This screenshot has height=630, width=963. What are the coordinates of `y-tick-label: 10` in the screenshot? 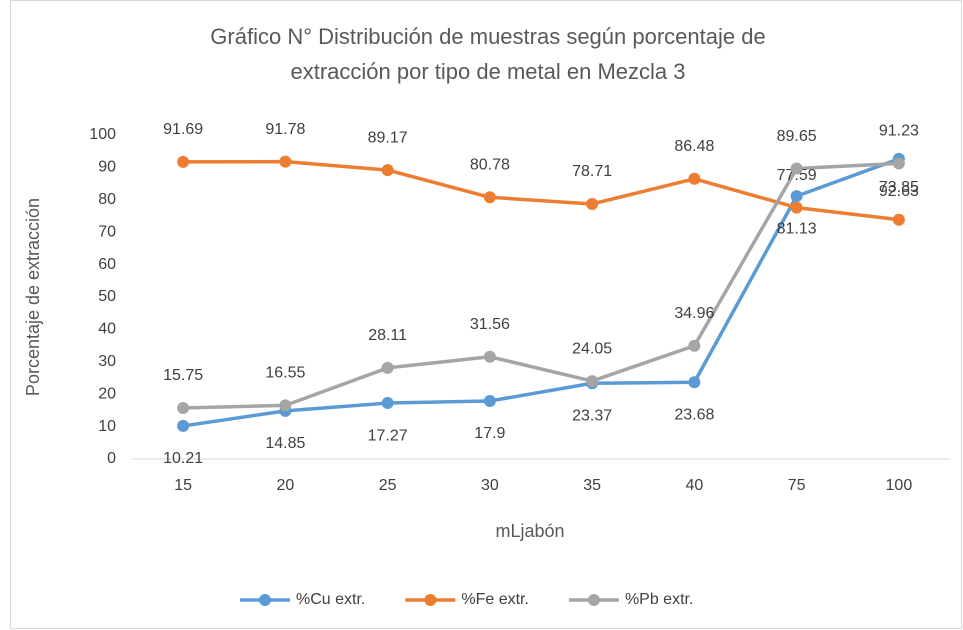 It's located at (107, 426).